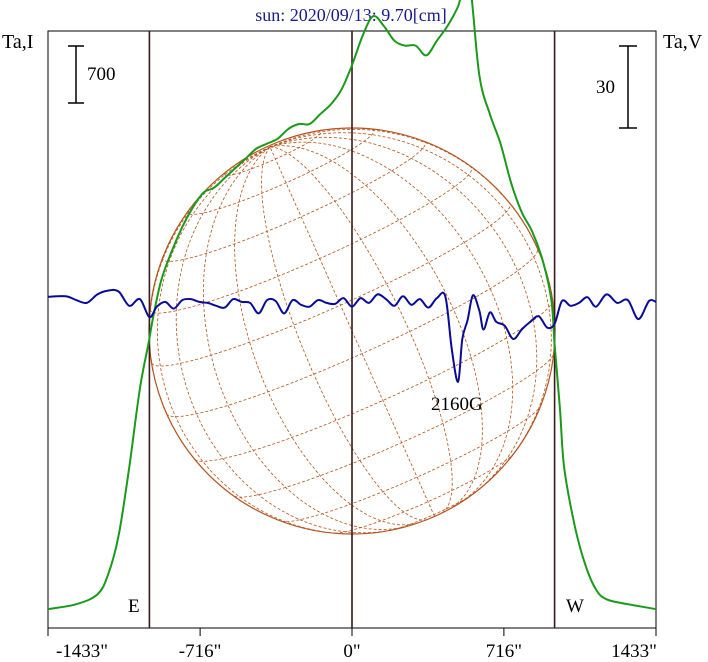  Describe the element at coordinates (200, 651) in the screenshot. I see `x-tick-label: -716"` at that location.